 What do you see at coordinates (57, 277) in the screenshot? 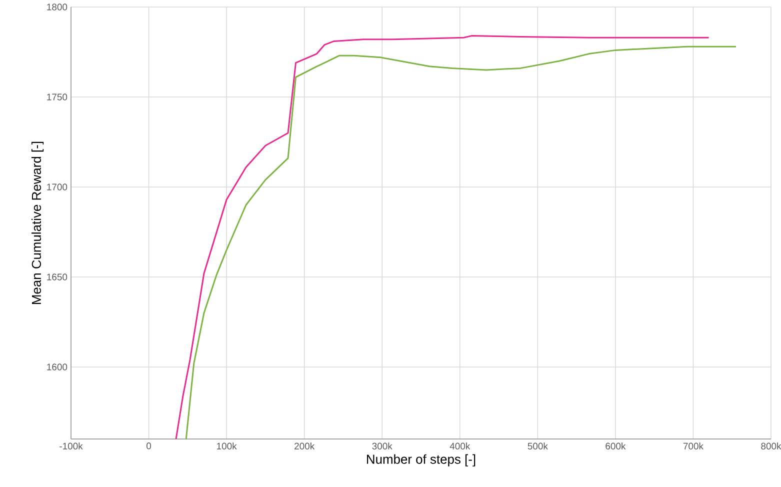
I see `y-tick-label: 1650` at bounding box center [57, 277].